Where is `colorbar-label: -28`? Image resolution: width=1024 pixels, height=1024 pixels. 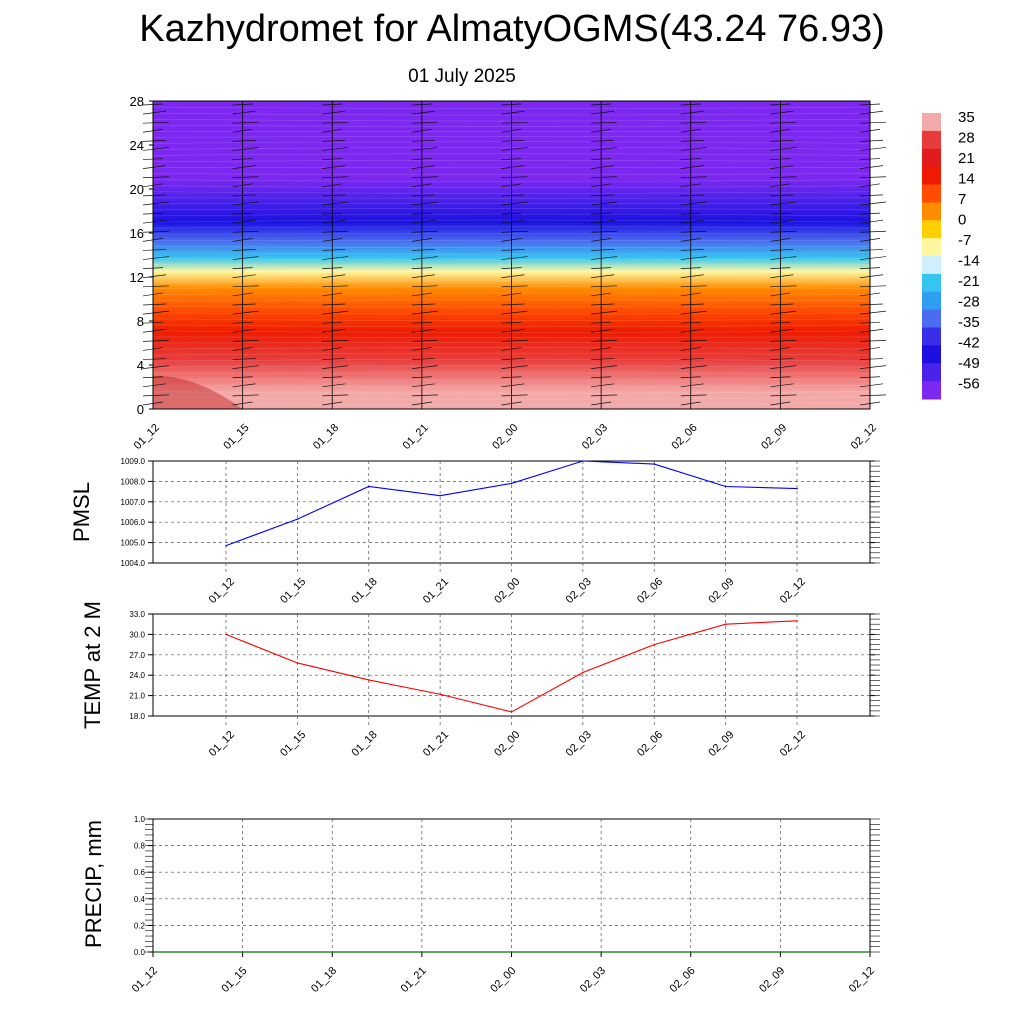 colorbar-label: -28 is located at coordinates (969, 302).